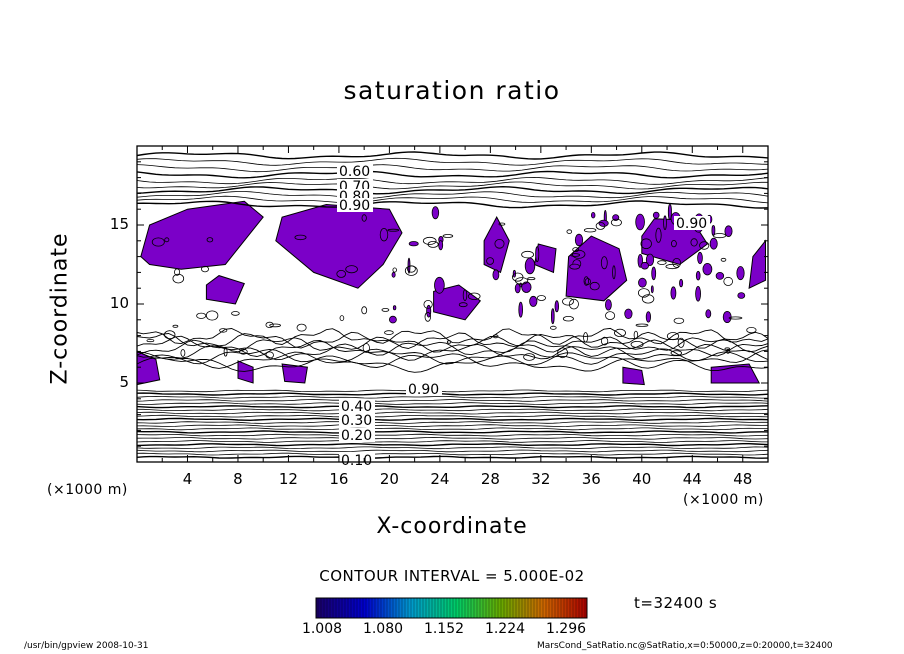  Describe the element at coordinates (356, 421) in the screenshot. I see `contour-label: 0.30` at that location.